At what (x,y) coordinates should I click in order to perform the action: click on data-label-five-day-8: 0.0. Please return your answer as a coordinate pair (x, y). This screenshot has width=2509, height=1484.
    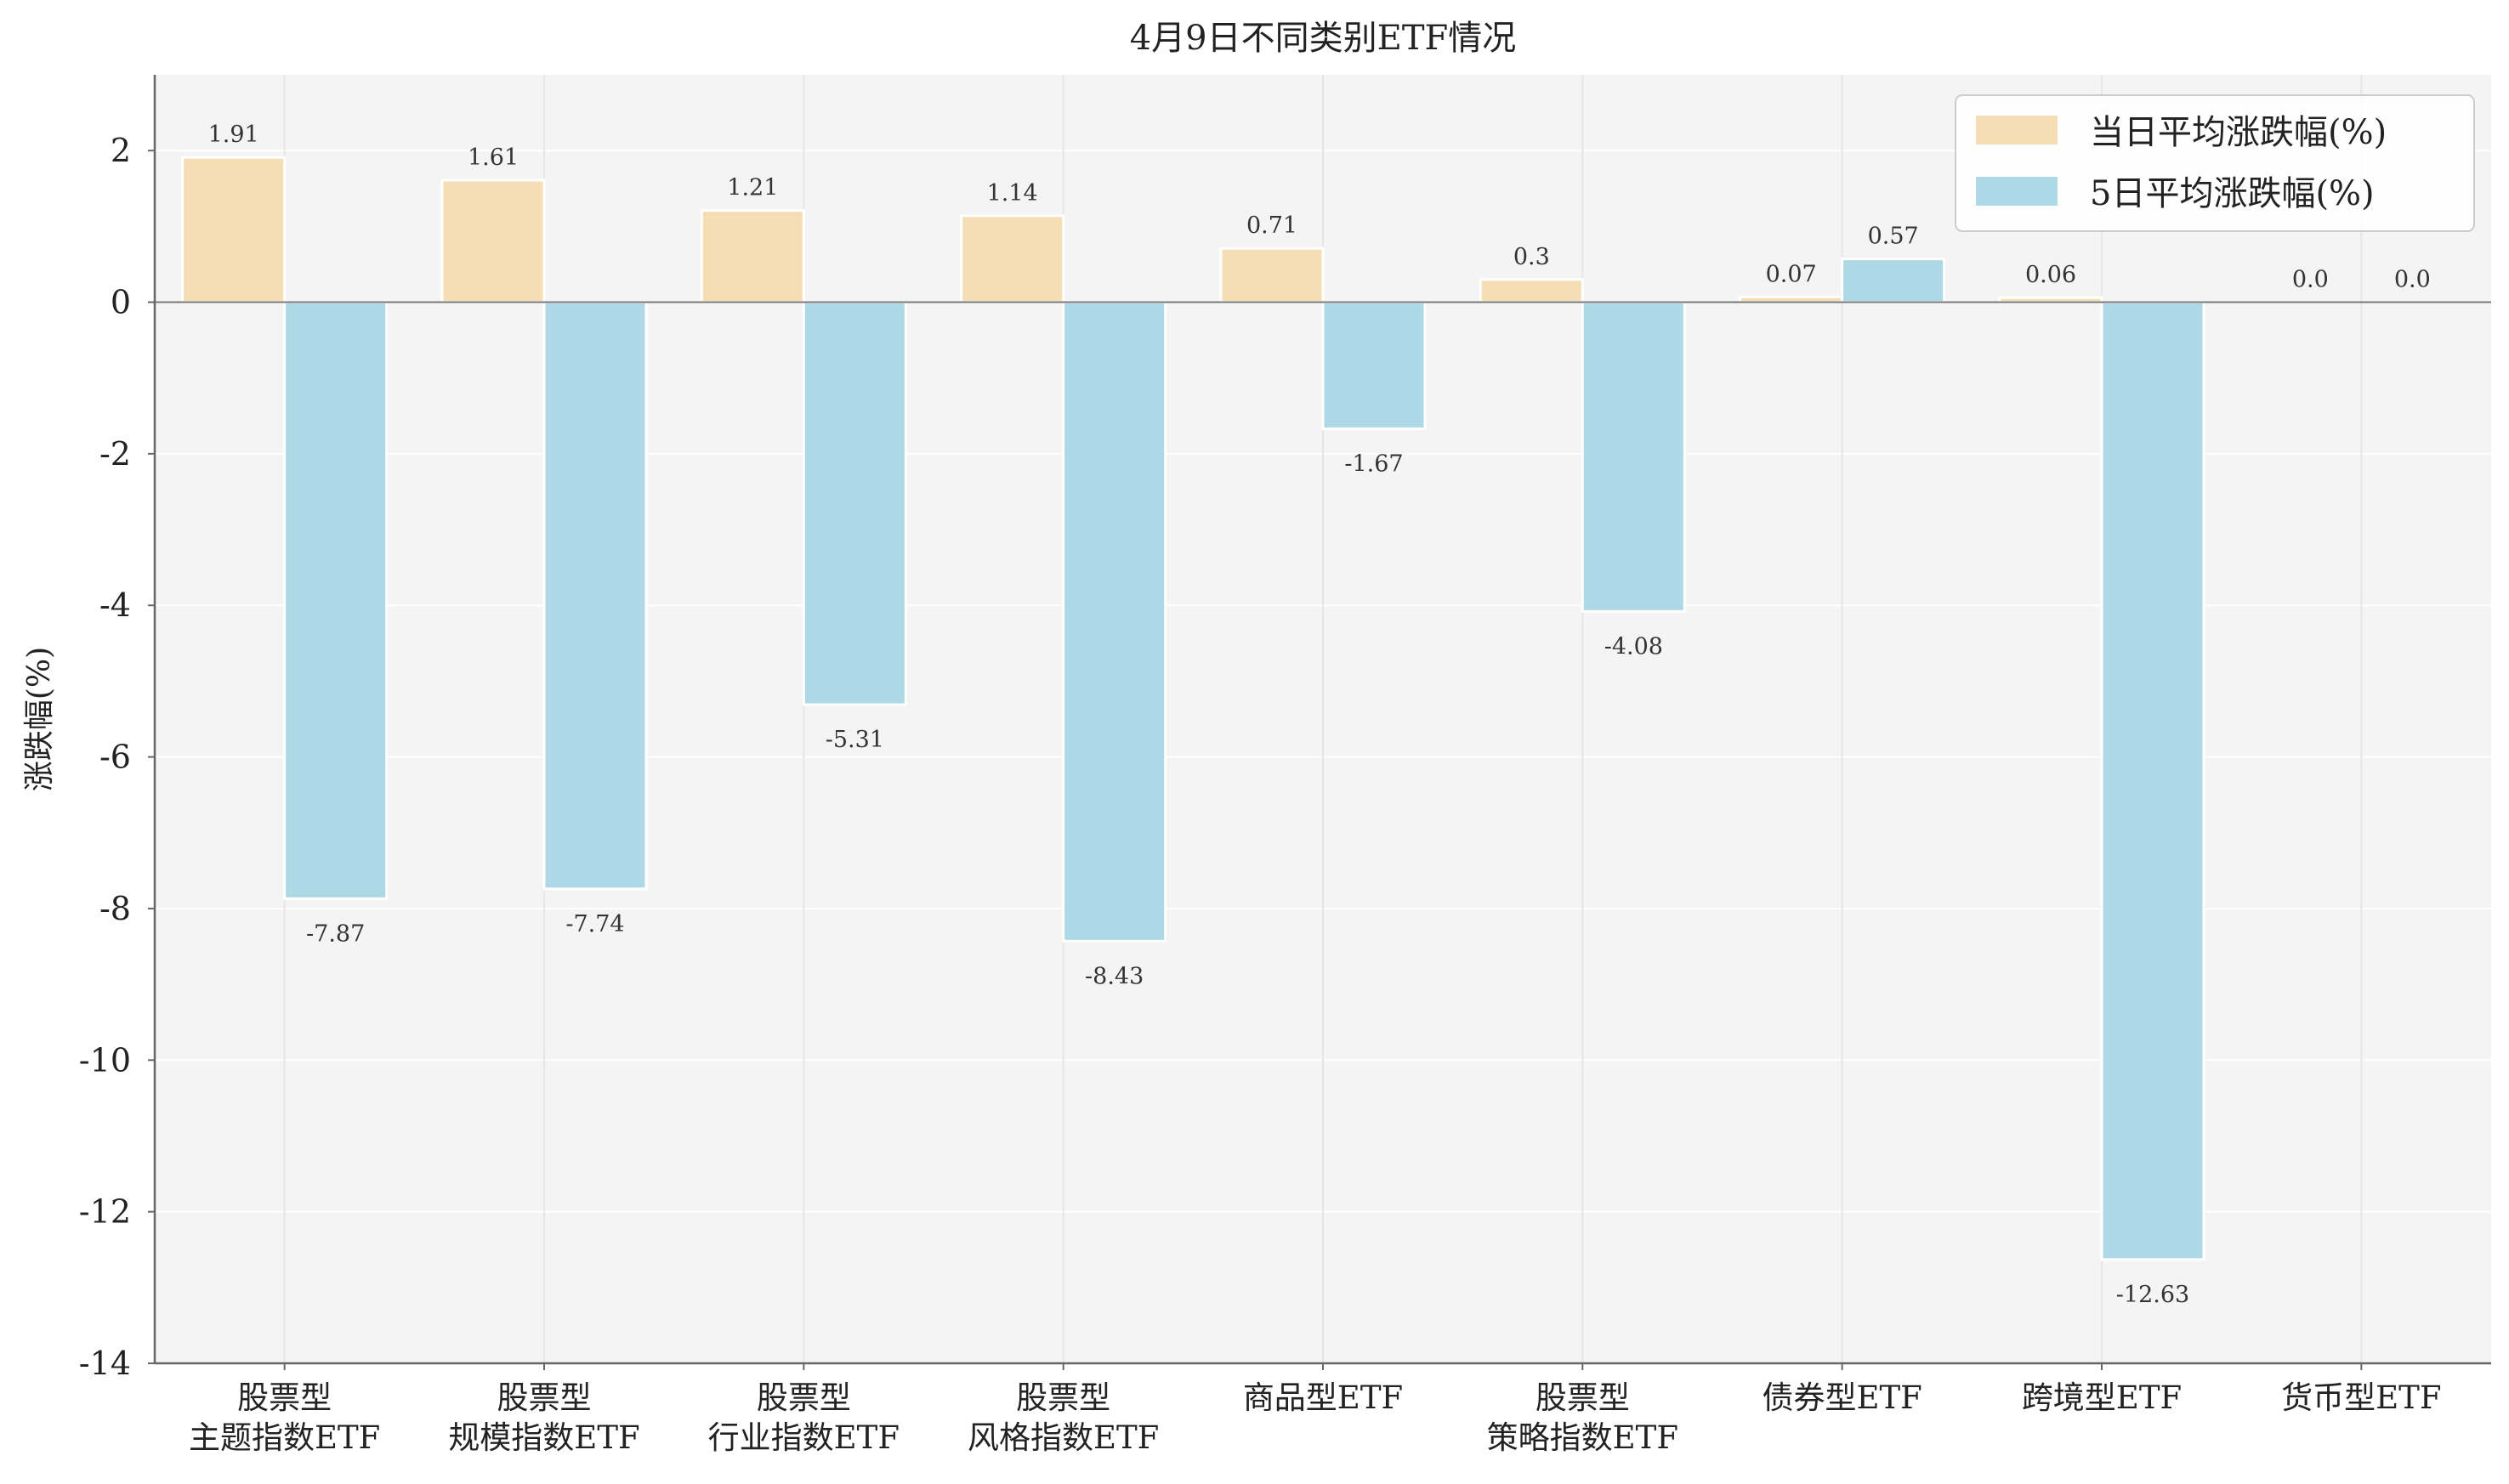
    Looking at the image, I should click on (2412, 280).